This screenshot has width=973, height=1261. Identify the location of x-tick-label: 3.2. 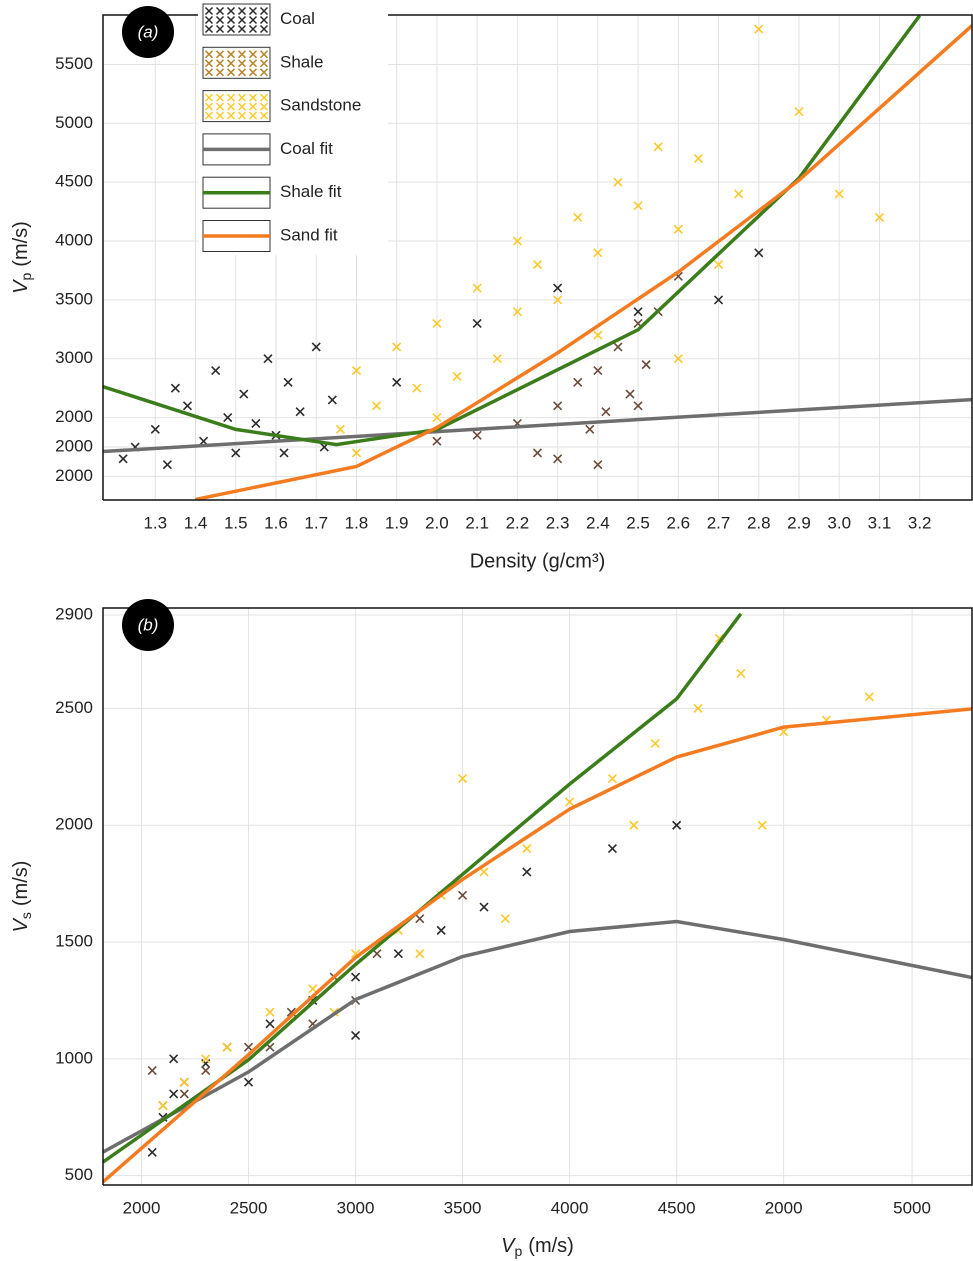
(920, 522).